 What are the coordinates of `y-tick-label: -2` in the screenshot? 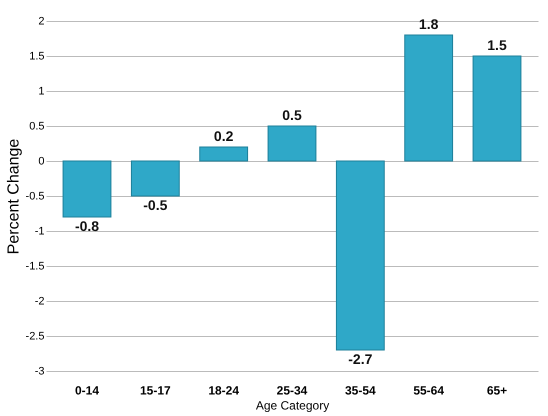 It's located at (39, 302).